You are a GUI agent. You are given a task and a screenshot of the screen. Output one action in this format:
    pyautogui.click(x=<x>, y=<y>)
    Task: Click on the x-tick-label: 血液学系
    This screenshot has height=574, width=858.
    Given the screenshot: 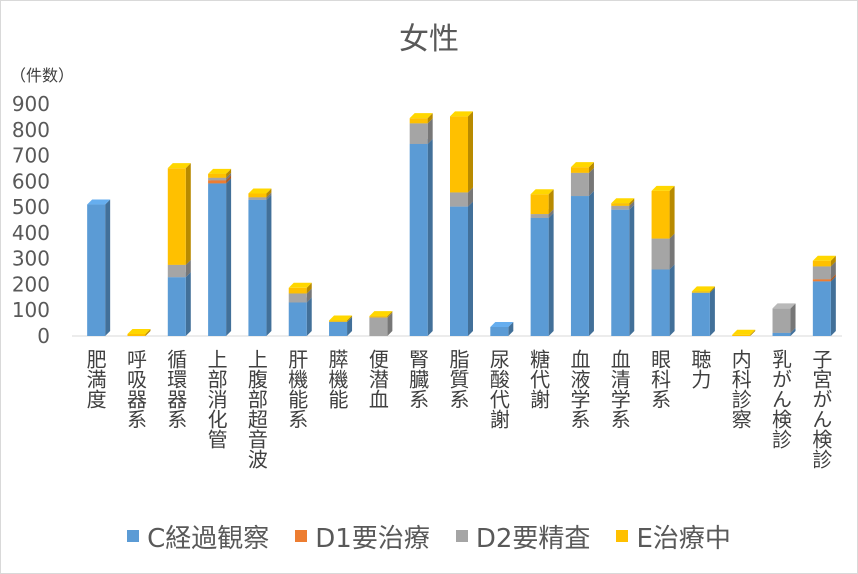 What is the action you would take?
    pyautogui.click(x=579, y=389)
    